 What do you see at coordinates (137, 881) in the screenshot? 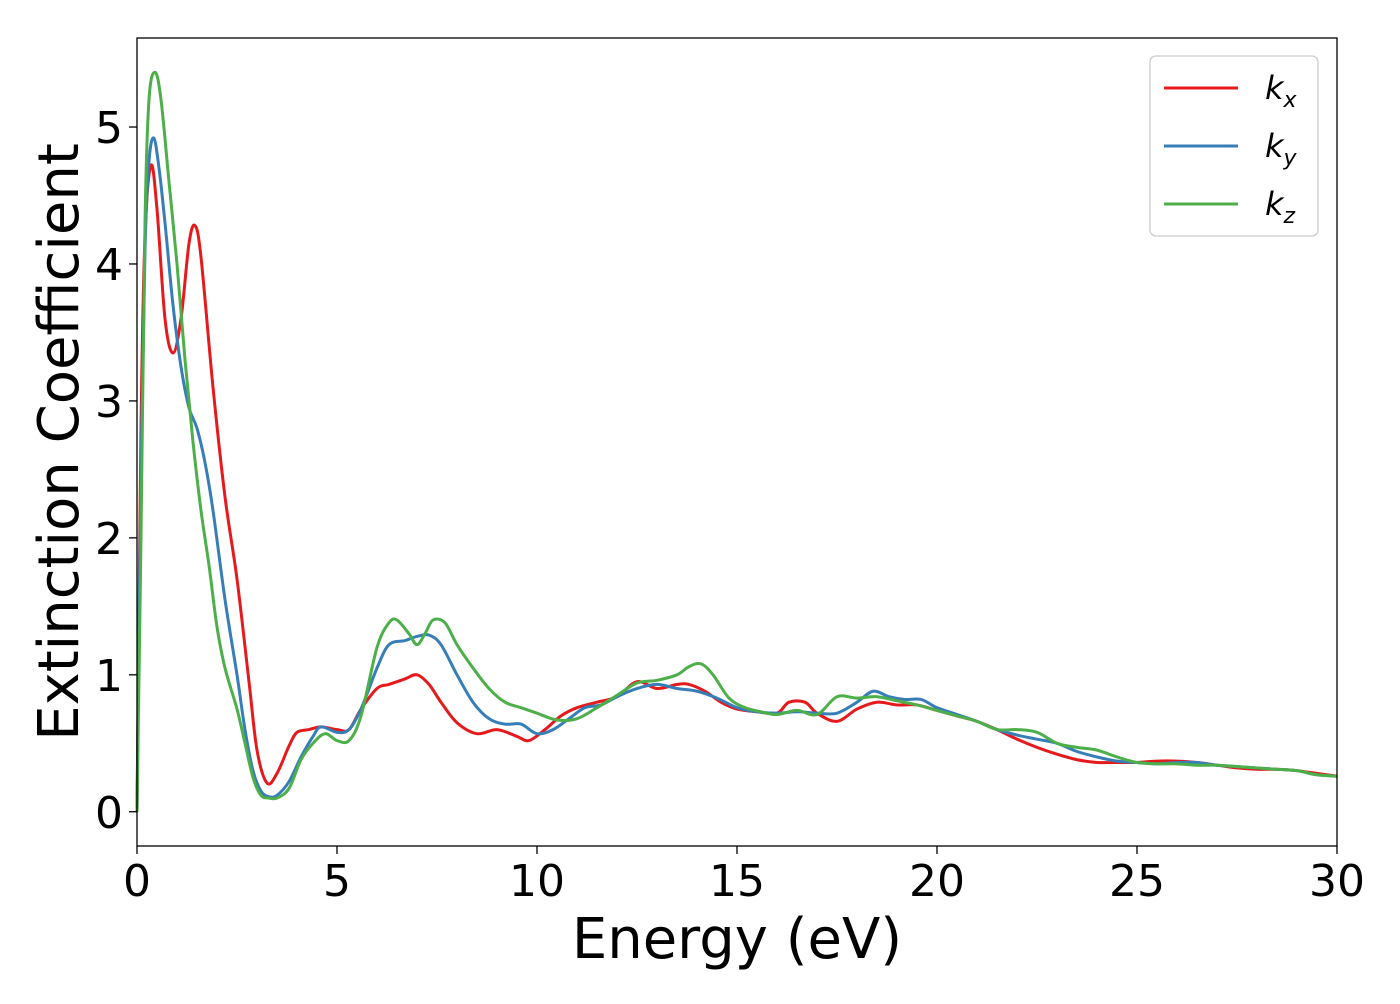
I see `x-tick-label: 0` at bounding box center [137, 881].